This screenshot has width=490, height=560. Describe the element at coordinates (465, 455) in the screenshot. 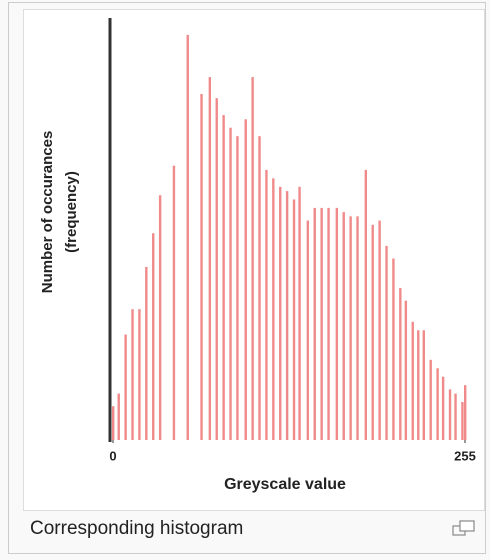

I see `x-tick-label: 255` at that location.